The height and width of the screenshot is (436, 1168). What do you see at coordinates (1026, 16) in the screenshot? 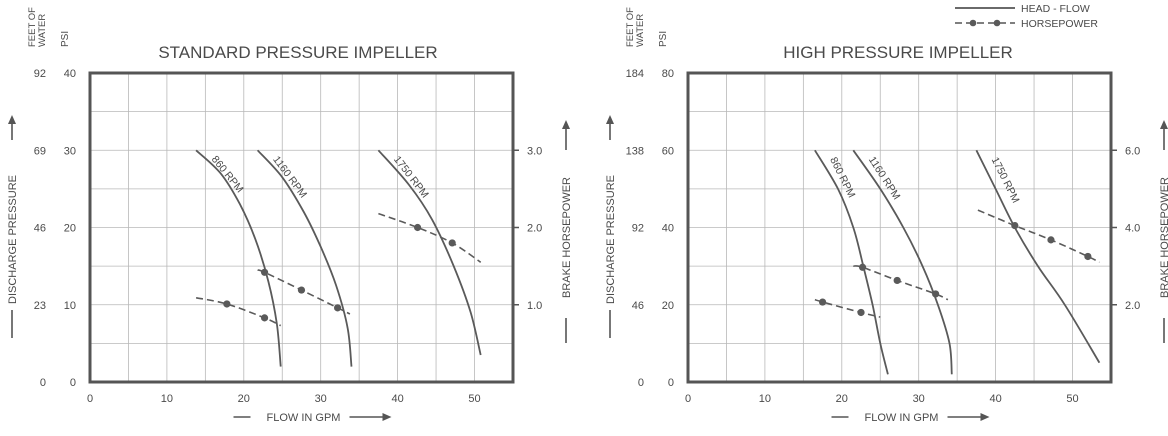
I see `legend: HEAD - FLOW HORSEPOWER` at bounding box center [1026, 16].